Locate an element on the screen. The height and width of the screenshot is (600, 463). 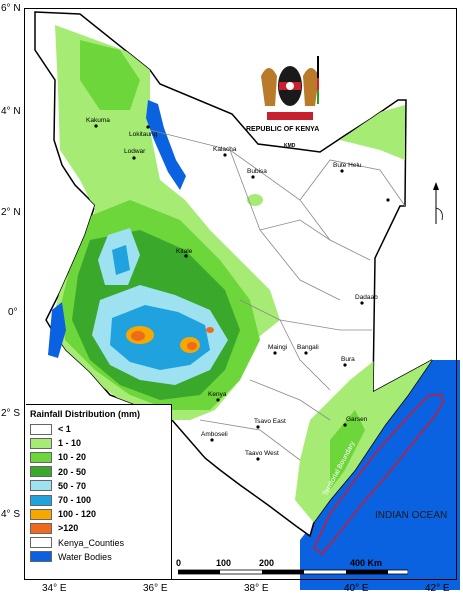
scale-tick-label: 200 is located at coordinates (267, 563).